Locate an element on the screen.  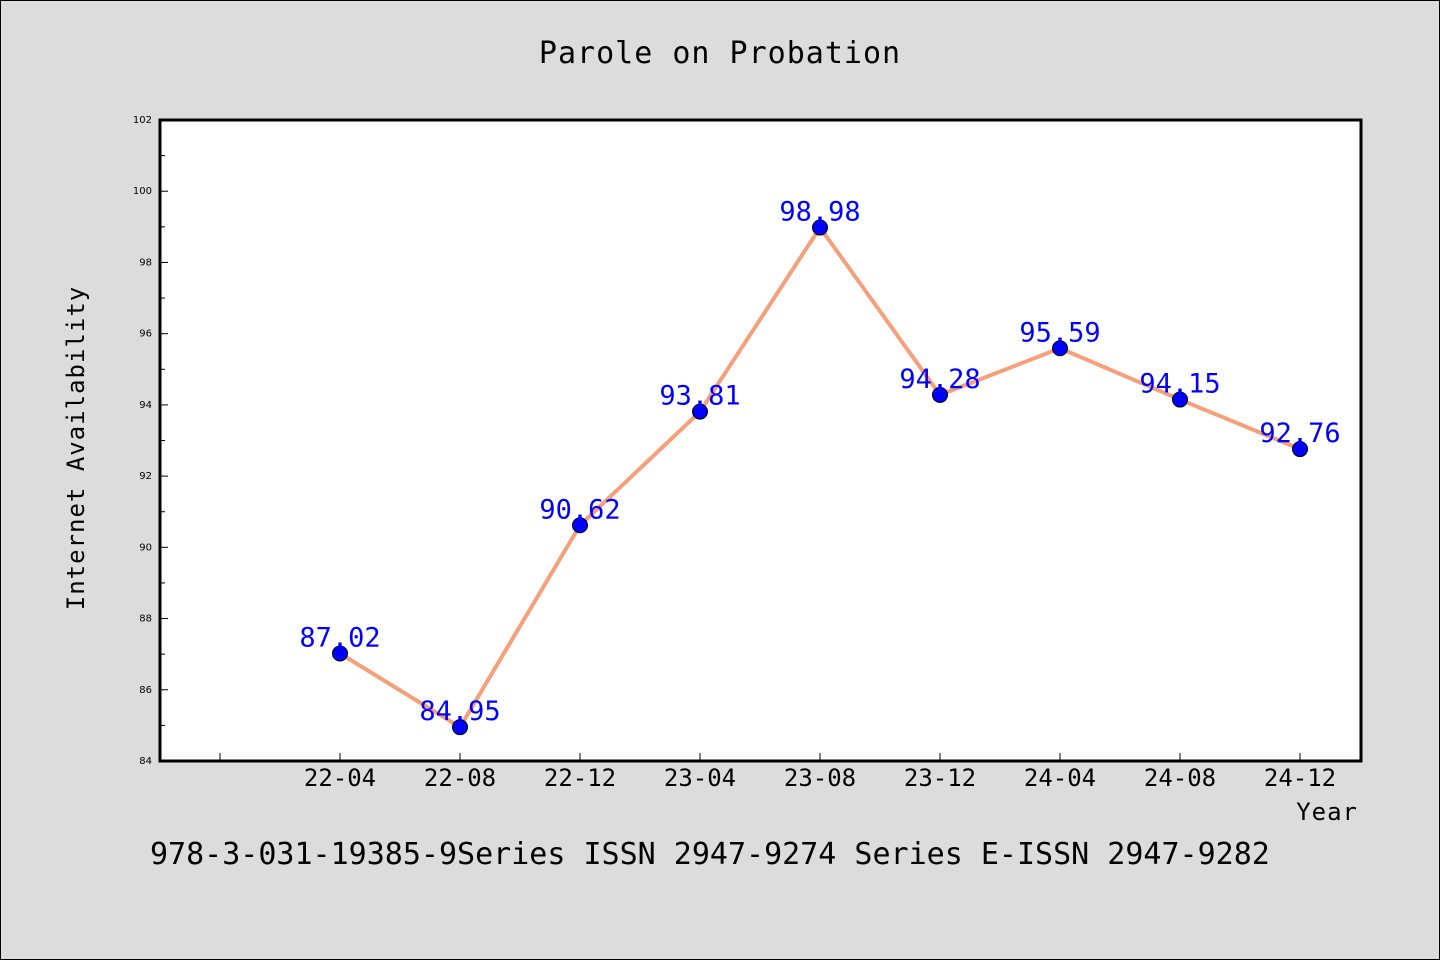
data-label: 90.62 is located at coordinates (579, 509).